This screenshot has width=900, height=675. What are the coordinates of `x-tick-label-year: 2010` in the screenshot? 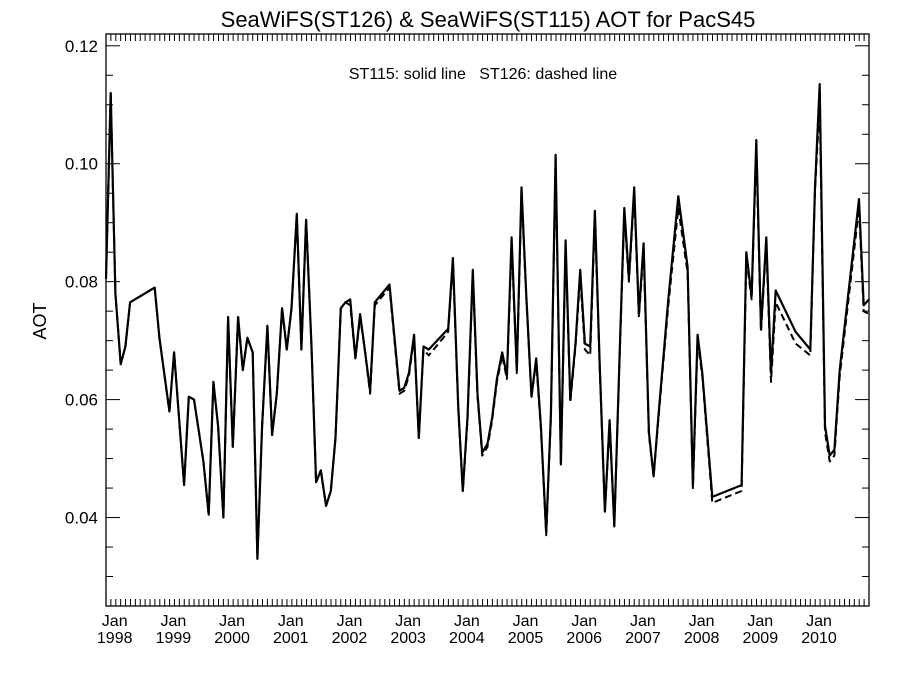 It's located at (819, 638).